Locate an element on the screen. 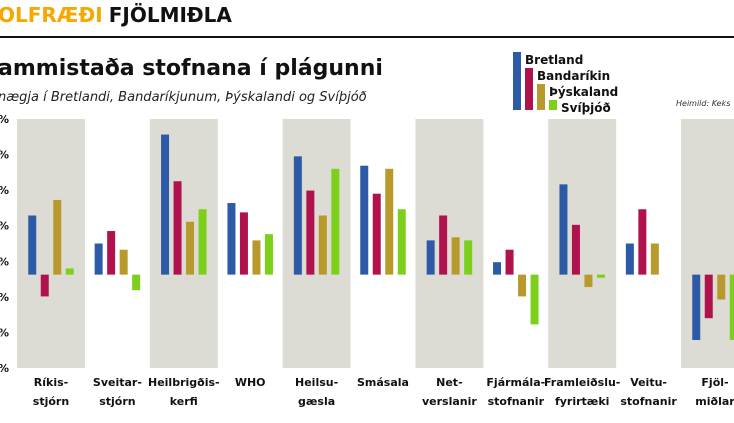  category-label: Sveitar-stjórn is located at coordinates (117, 392).